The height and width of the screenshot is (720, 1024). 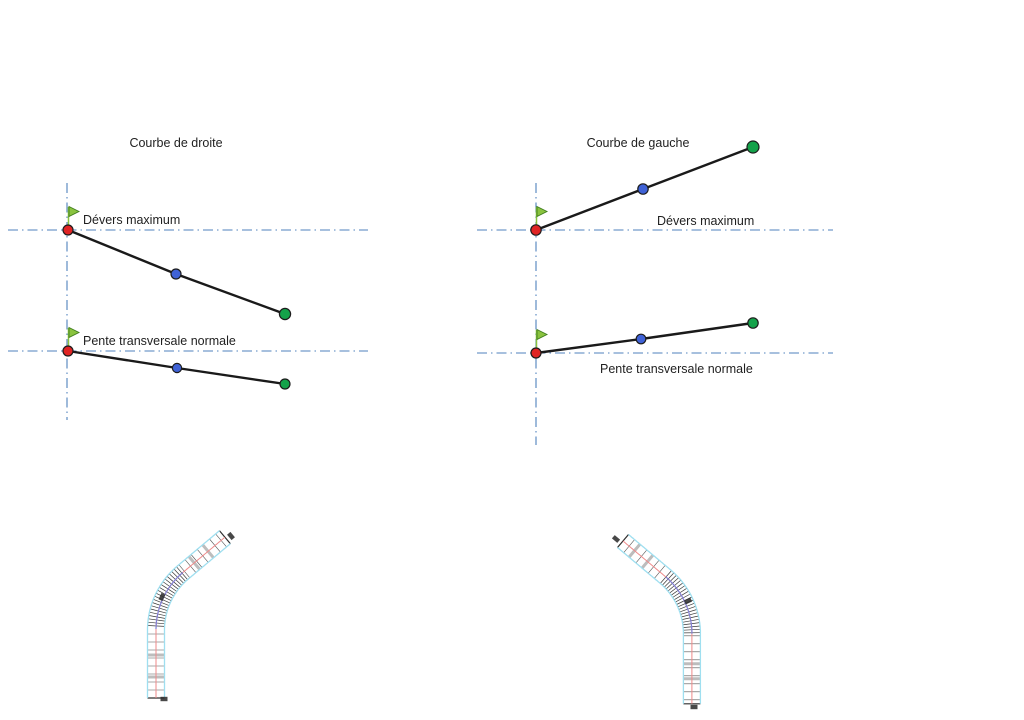 What do you see at coordinates (175, 143) in the screenshot?
I see `courbe-droite-title: Courbe de droite` at bounding box center [175, 143].